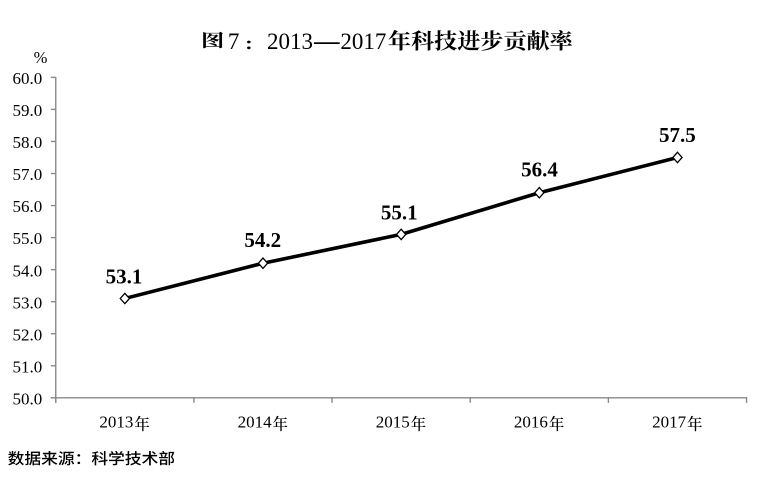 This screenshot has height=481, width=760. I want to click on svg-text: 55.1, so click(399, 212).